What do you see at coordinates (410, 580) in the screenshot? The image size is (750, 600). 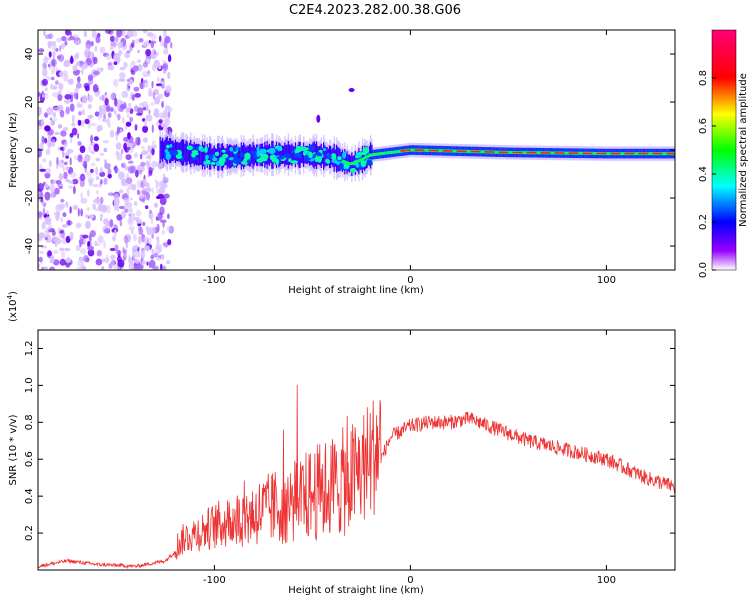 I see `snr-x-tick-label: 0` at bounding box center [410, 580].